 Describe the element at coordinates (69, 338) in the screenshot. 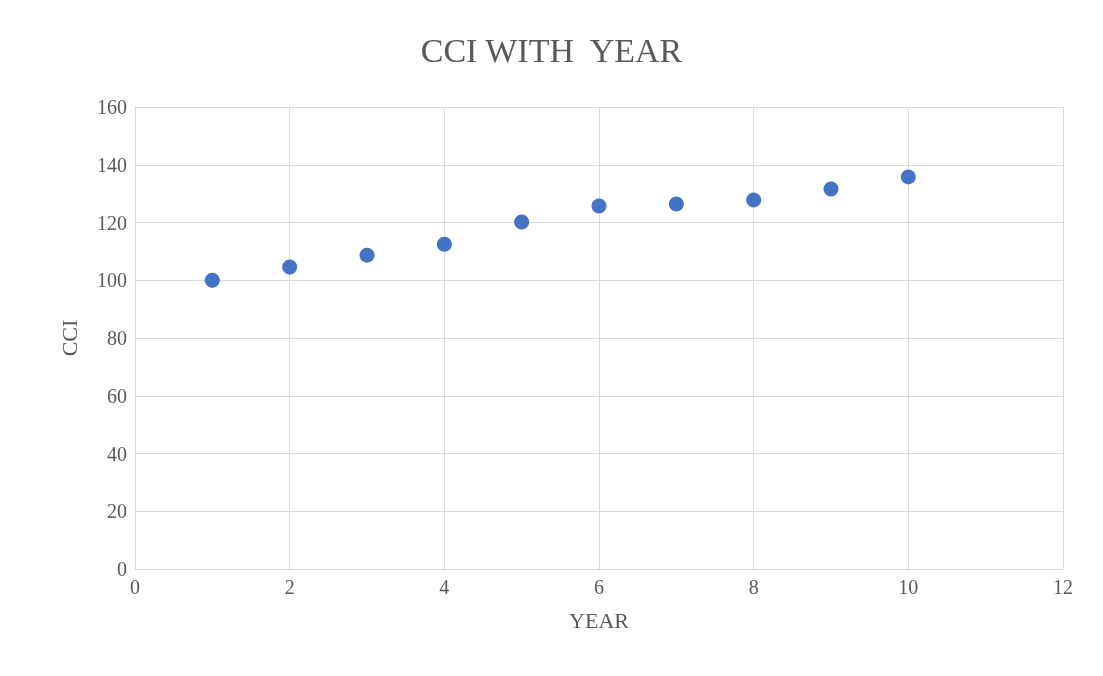

I see `y-axis-title: CCI` at that location.